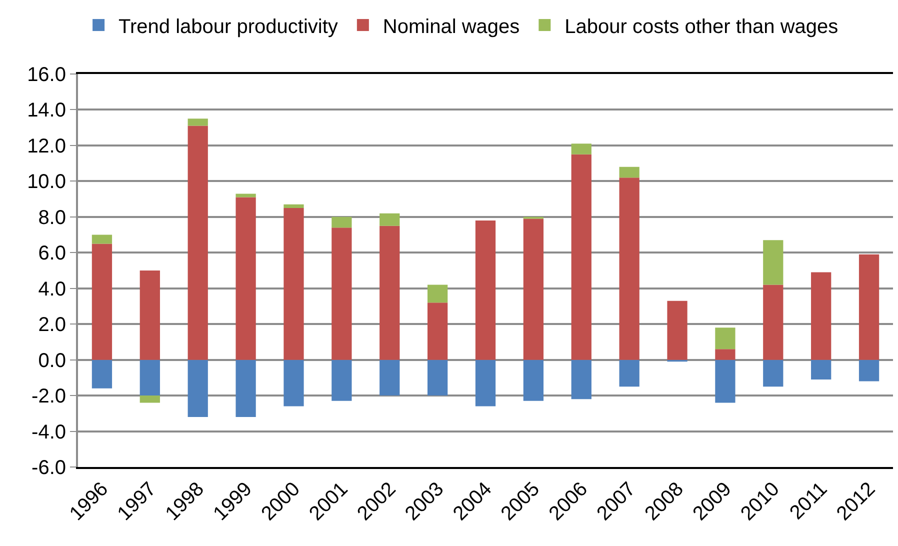  Describe the element at coordinates (701, 27) in the screenshot. I see `legend-label: Labour costs other than wages` at that location.